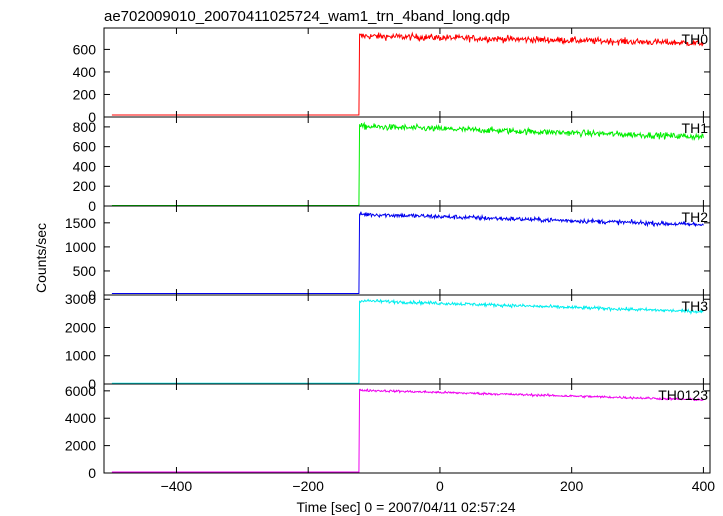 This screenshot has height=516, width=723. I want to click on y-tick-label: 1500, so click(80, 223).